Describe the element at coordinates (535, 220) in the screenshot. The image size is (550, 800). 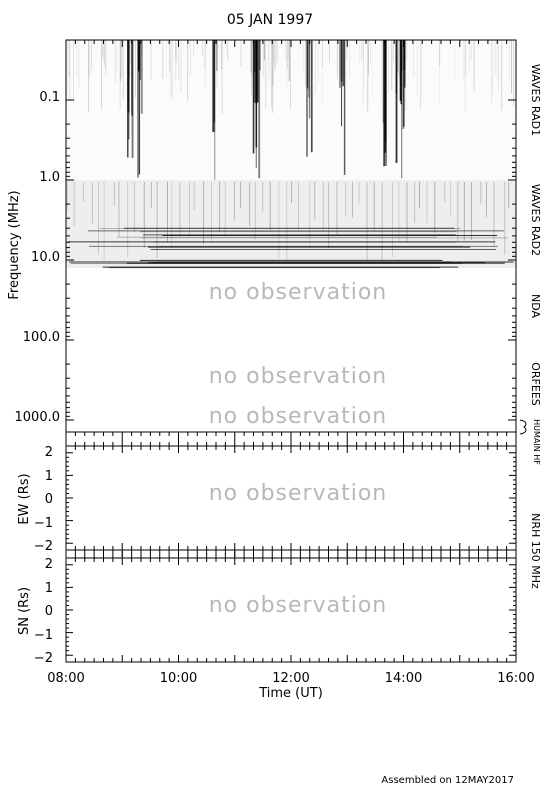
I see `band-label-waves-rad2: WAVES RAD2` at that location.